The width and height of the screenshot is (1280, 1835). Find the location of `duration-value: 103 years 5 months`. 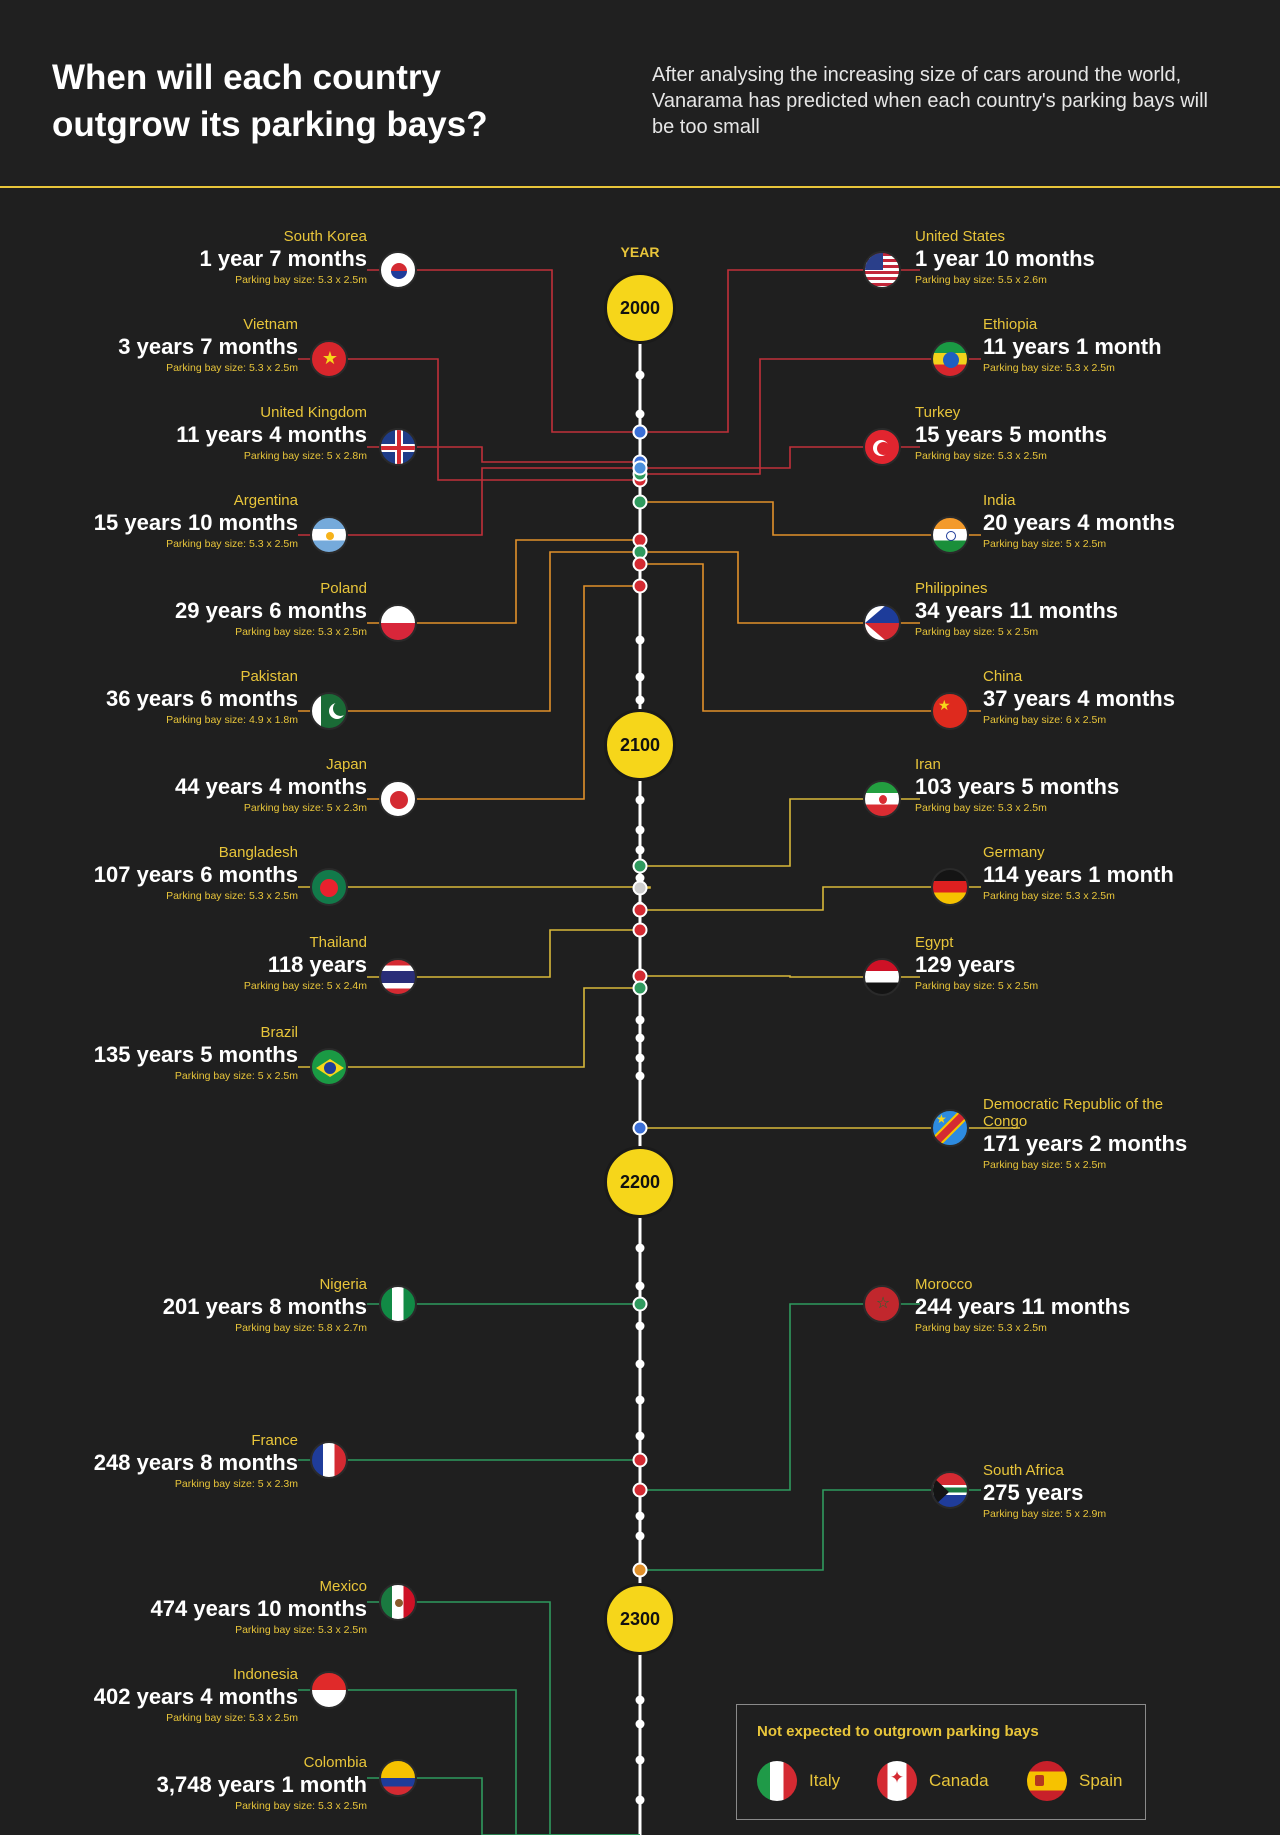

duration-value: 103 years 5 months is located at coordinates (1017, 786).